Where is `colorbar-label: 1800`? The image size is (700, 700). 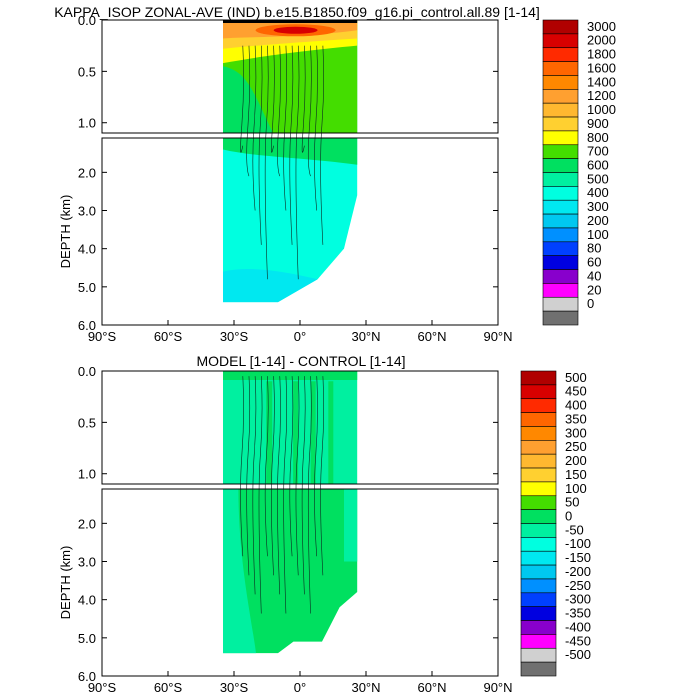 colorbar-label: 1800 is located at coordinates (601, 54).